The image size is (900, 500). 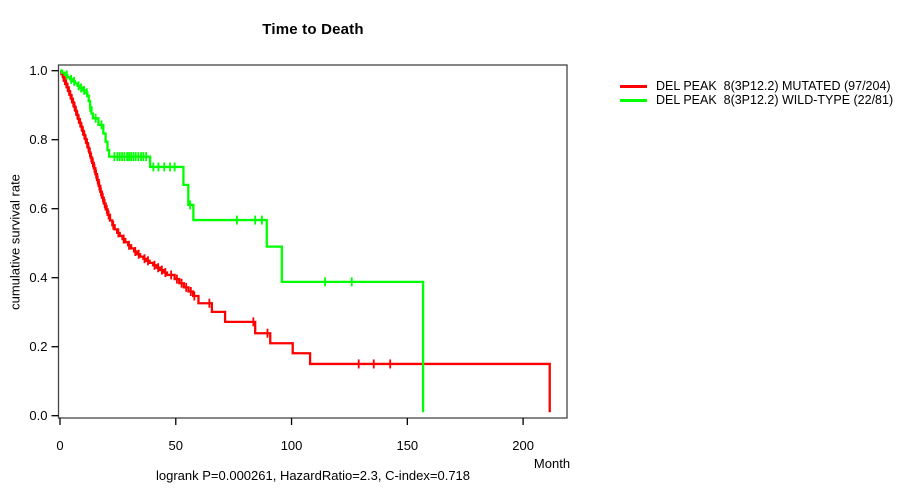 I want to click on y-tick-label: 0.2, so click(x=38, y=346).